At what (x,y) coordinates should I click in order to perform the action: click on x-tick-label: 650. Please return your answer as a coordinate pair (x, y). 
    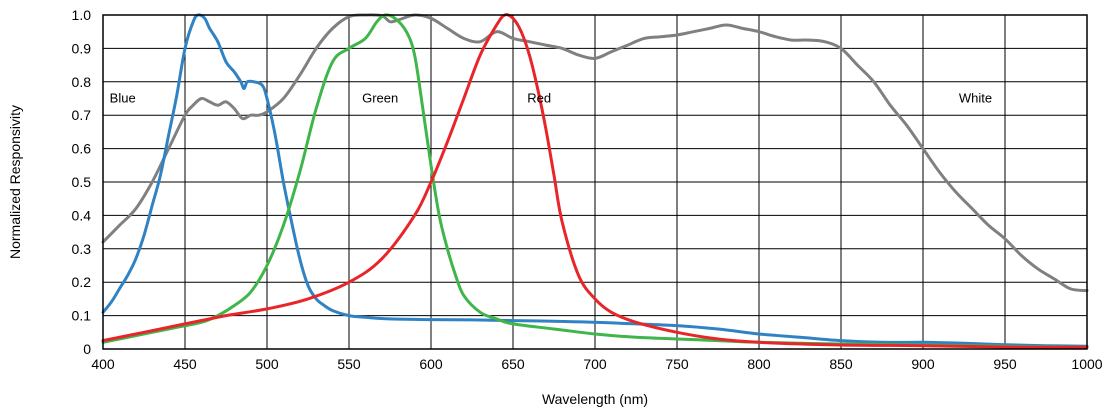
    Looking at the image, I should click on (513, 364).